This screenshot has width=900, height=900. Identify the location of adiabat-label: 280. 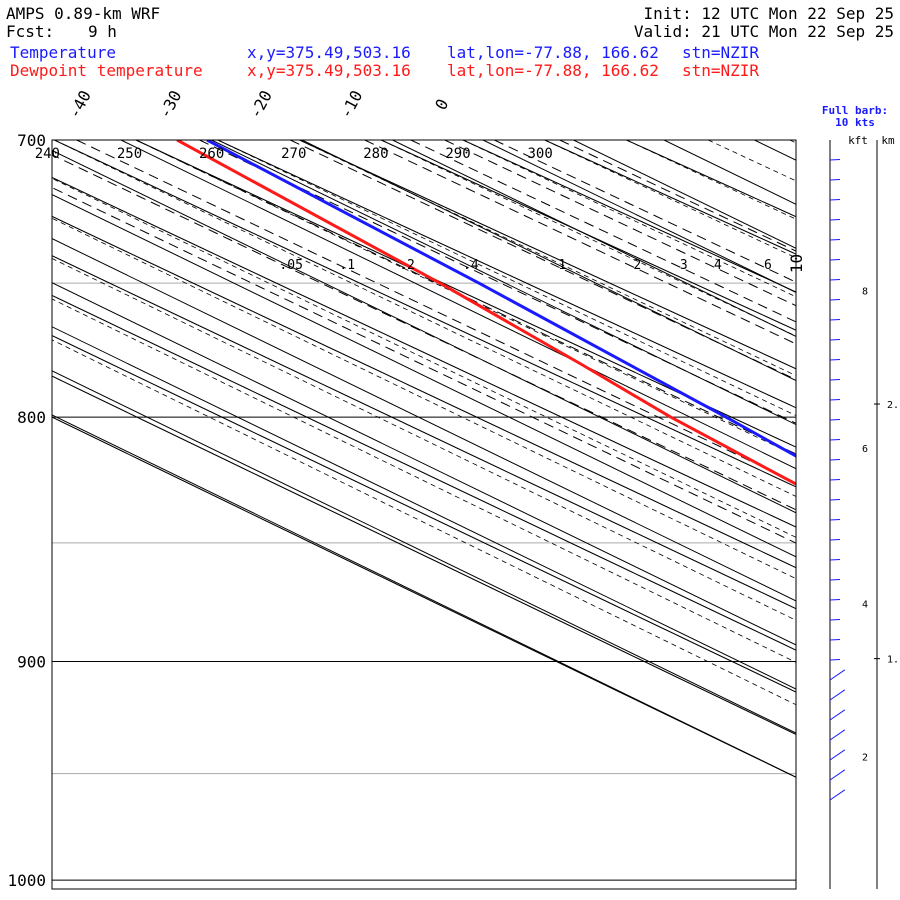
(375, 154).